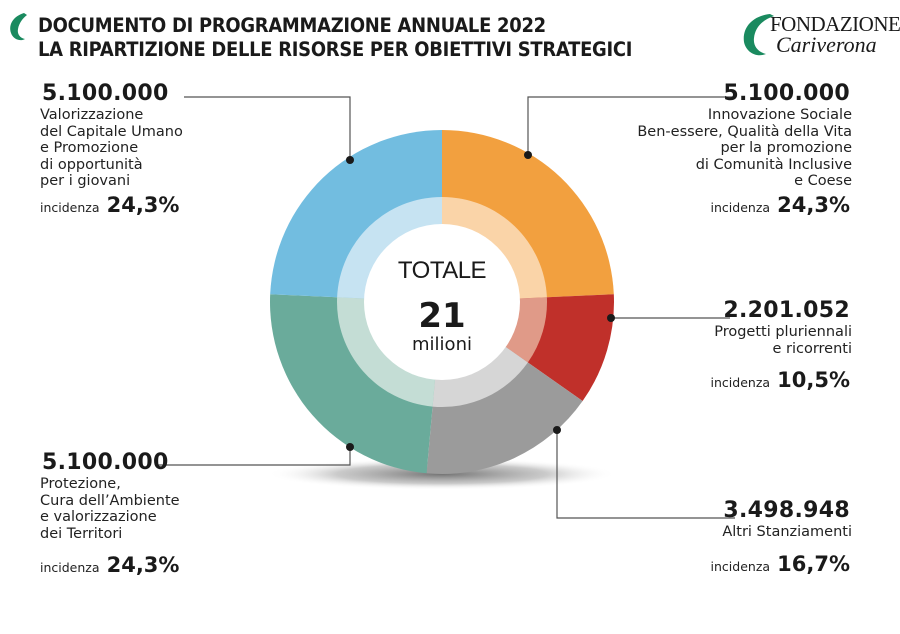 The width and height of the screenshot is (900, 634). I want to click on desc-line: Progetti pluriennali, so click(783, 332).